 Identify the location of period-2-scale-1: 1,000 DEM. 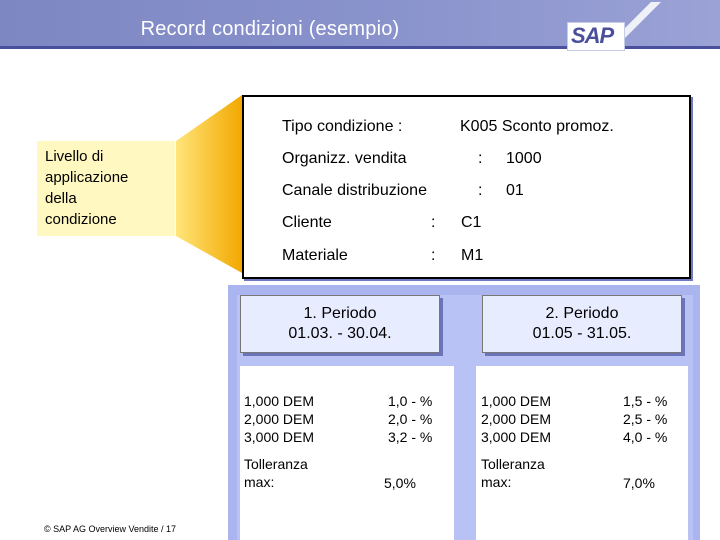
(516, 401).